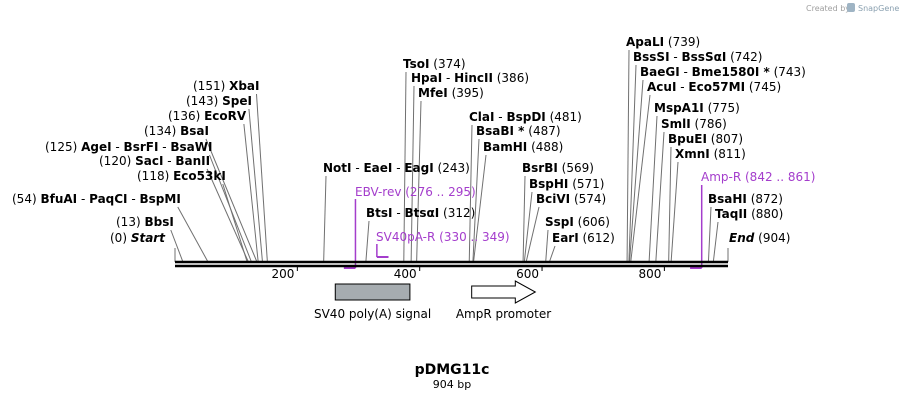  I want to click on site-bcivi: BciVI (574), so click(571, 199).